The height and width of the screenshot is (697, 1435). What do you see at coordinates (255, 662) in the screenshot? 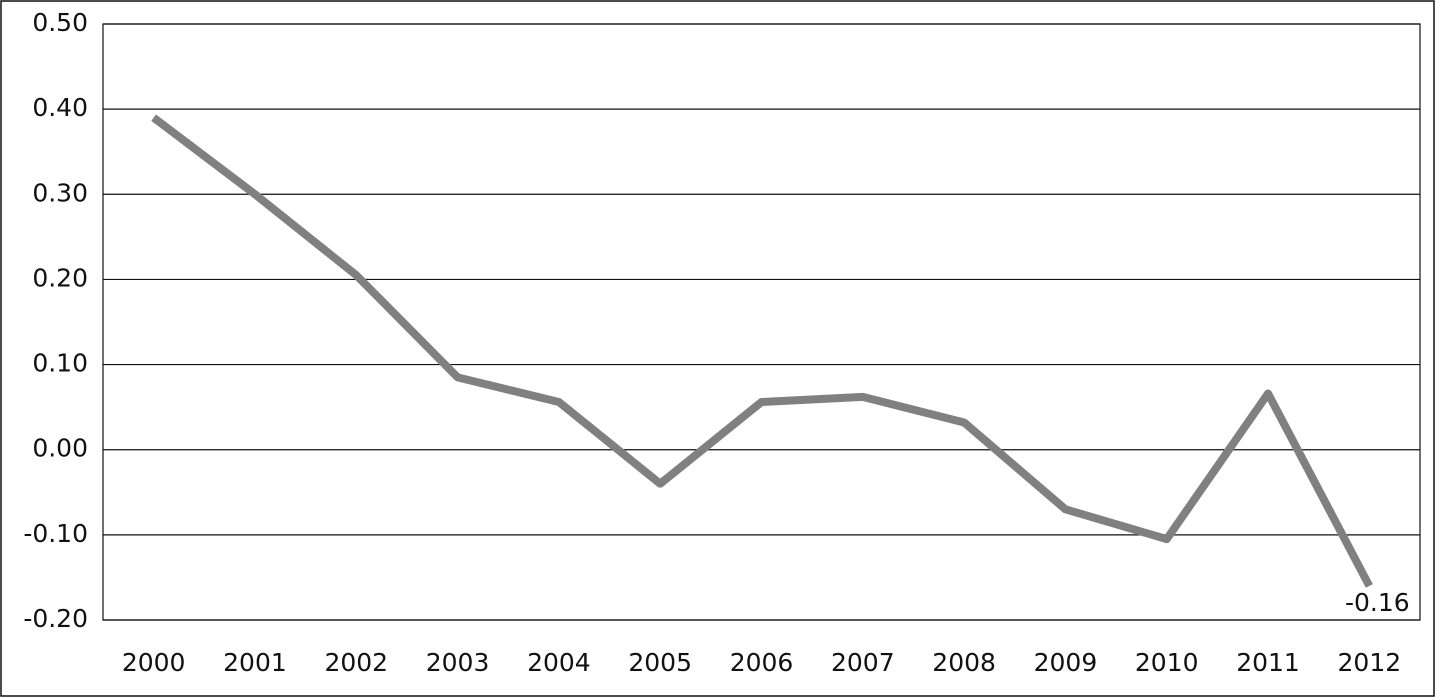
I see `x-tick-label: 2001` at bounding box center [255, 662].